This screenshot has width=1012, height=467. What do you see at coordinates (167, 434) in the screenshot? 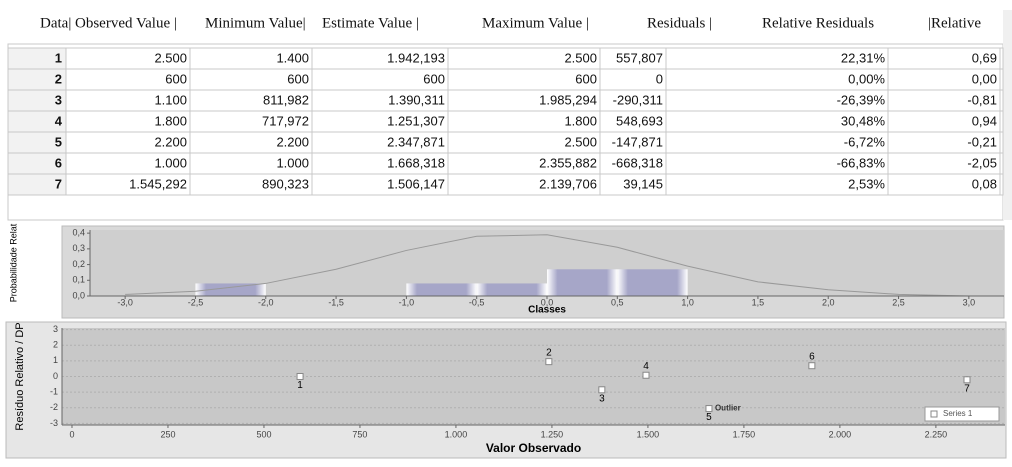
I see `x-tick-label: 250` at bounding box center [167, 434].